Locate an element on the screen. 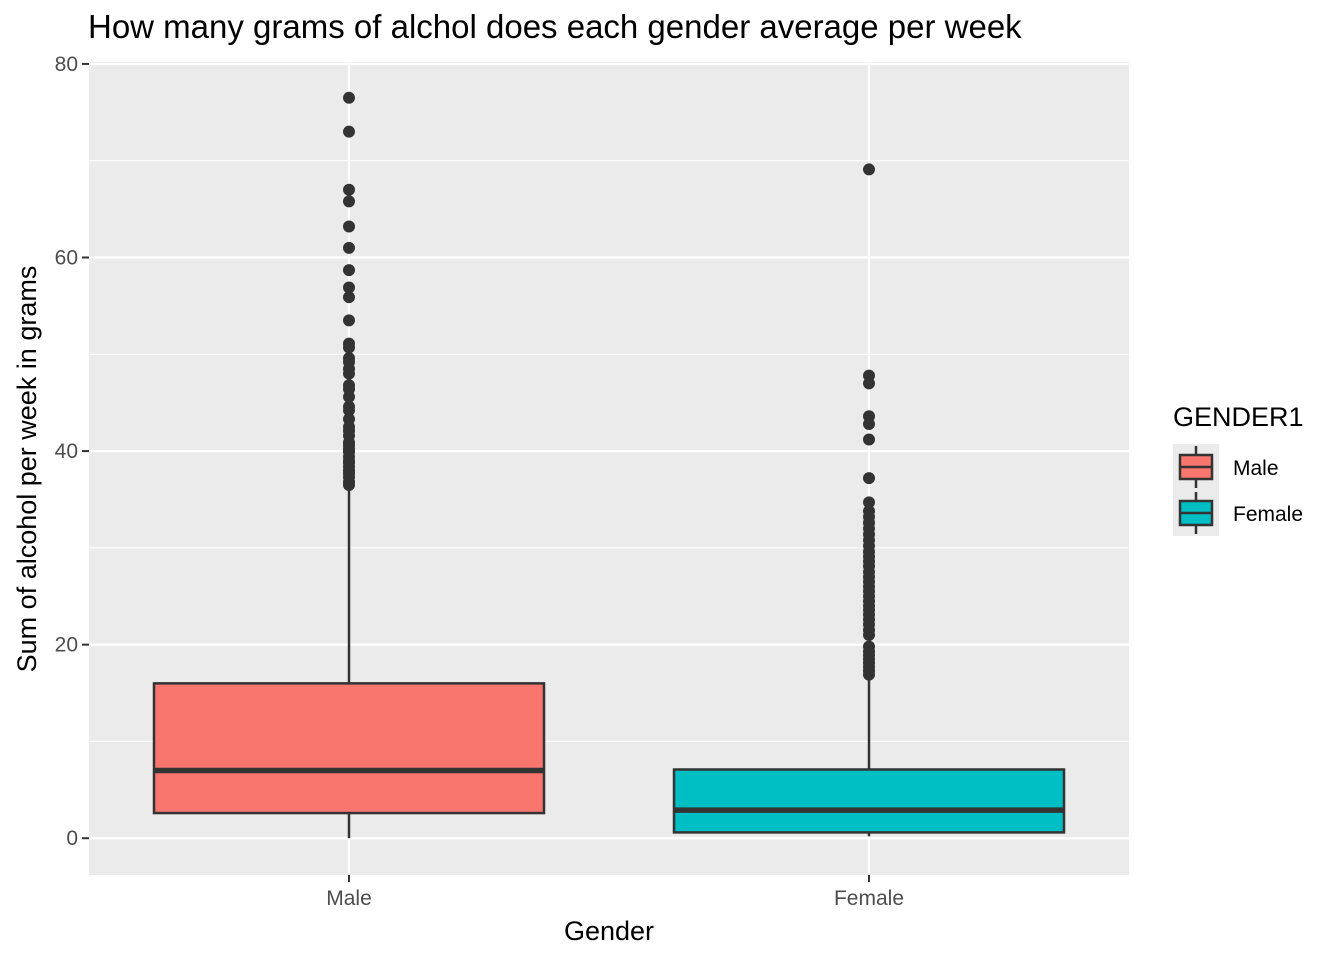 Image resolution: width=1344 pixels, height=960 pixels. legend-key-male is located at coordinates (1196, 467).